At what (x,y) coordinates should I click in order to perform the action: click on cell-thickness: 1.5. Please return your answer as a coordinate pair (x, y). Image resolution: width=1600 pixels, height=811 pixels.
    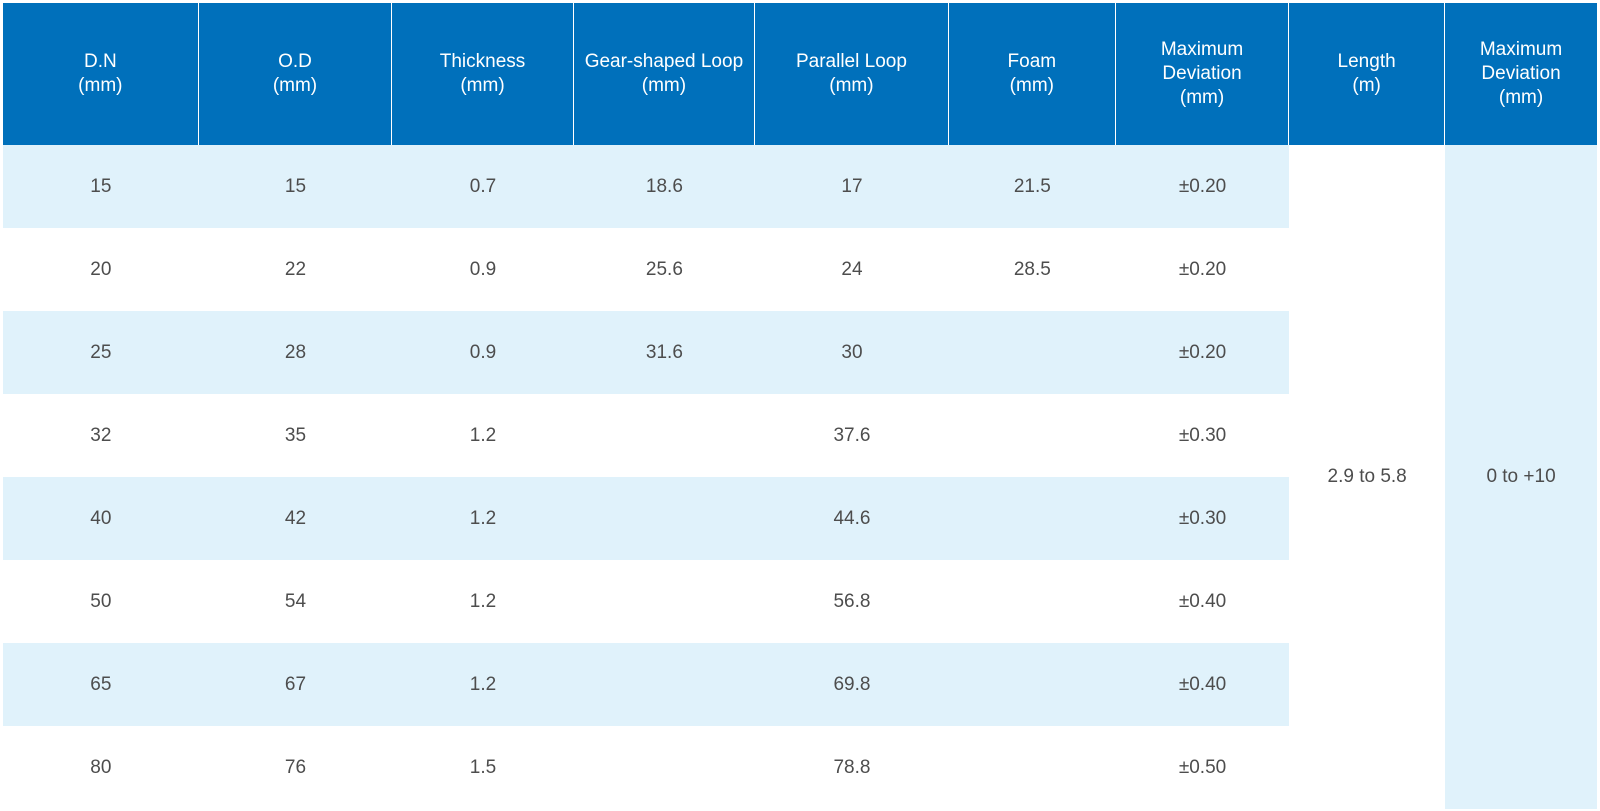
    Looking at the image, I should click on (483, 767).